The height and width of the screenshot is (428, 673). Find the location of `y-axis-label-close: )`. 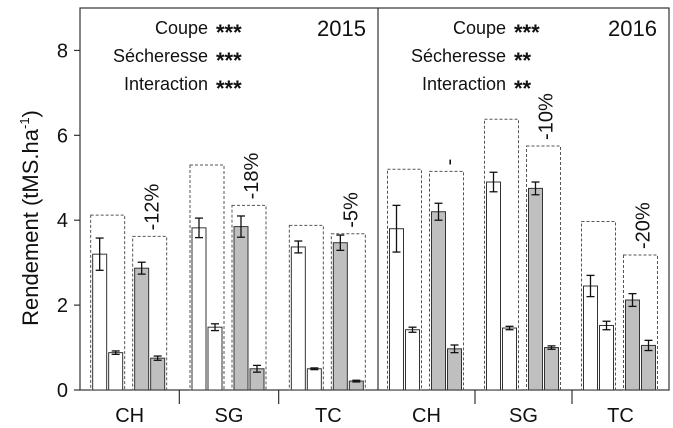

y-axis-label-close: ) is located at coordinates (30, 113).